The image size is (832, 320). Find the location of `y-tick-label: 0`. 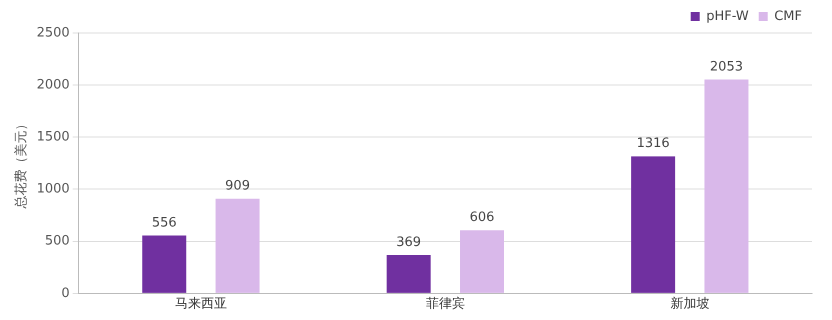

y-tick-label: 0 is located at coordinates (65, 293).